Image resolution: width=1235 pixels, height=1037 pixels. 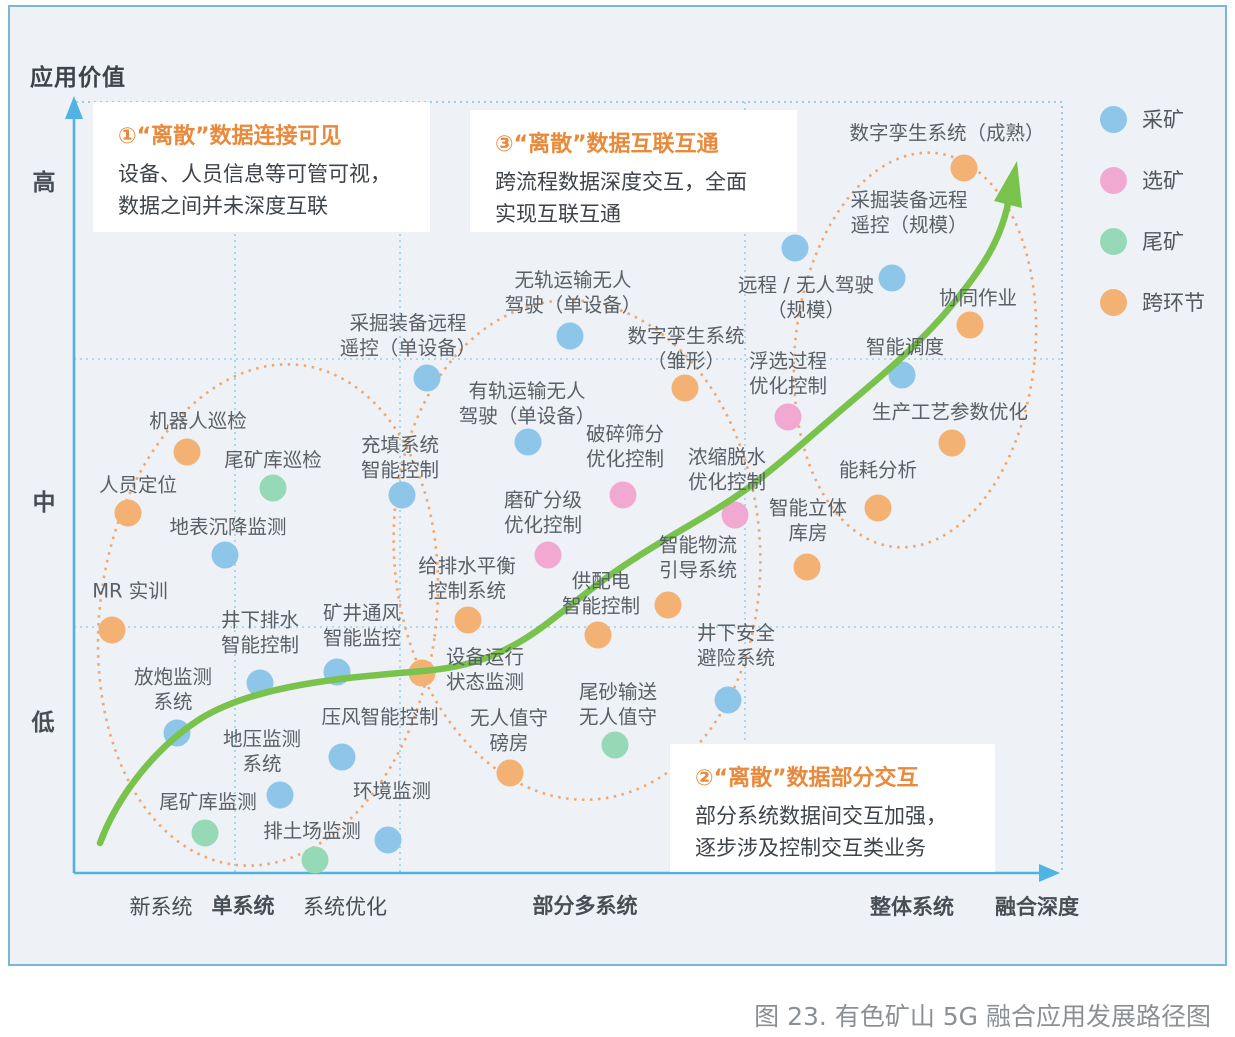 I want to click on point-label: 充填系统 智能控制, so click(x=400, y=457).